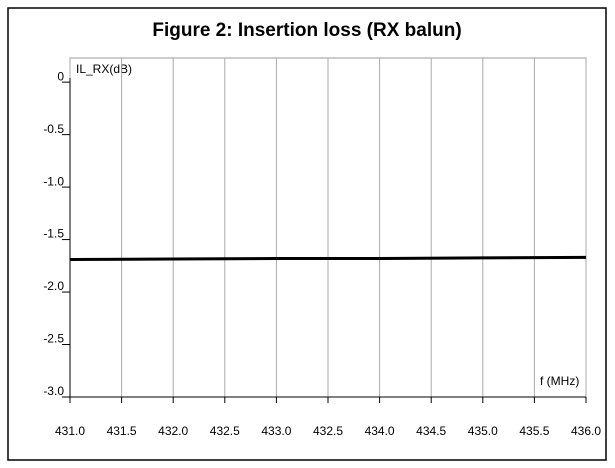  Describe the element at coordinates (306, 30) in the screenshot. I see `chart-title: Figure 2: Insertion loss (RX balun)` at that location.